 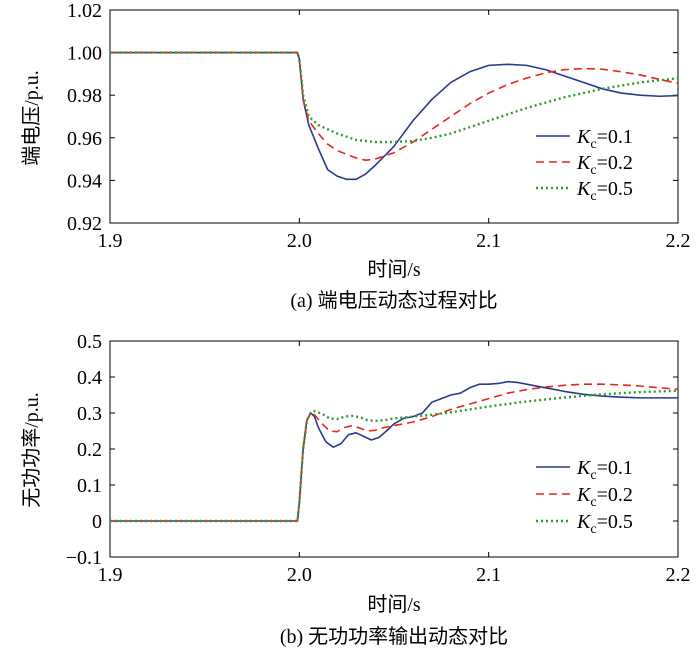 I want to click on y-axis-label-b: 无功功率/p.u., so click(x=31, y=450).